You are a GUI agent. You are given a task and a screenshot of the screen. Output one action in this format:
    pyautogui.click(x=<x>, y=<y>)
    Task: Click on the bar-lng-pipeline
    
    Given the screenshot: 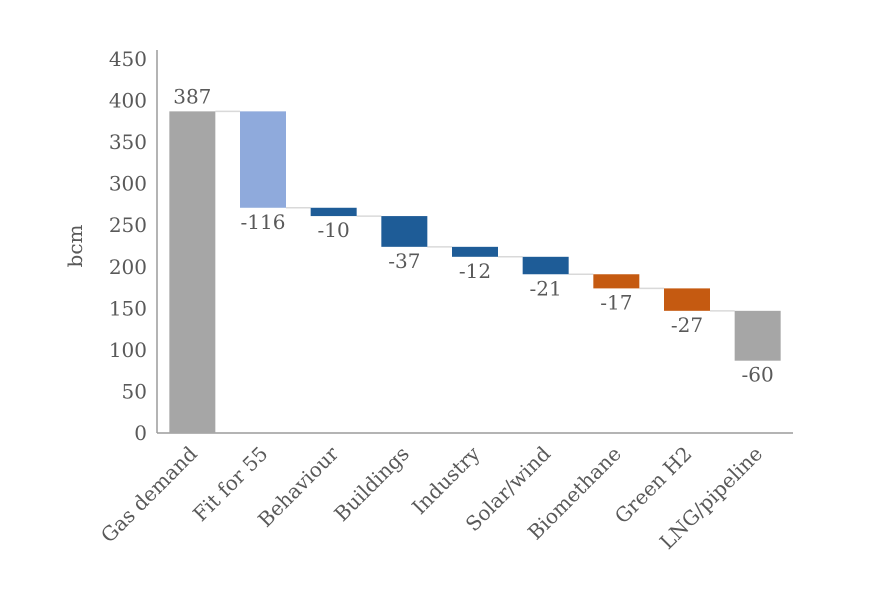 What is the action you would take?
    pyautogui.click(x=757, y=335)
    